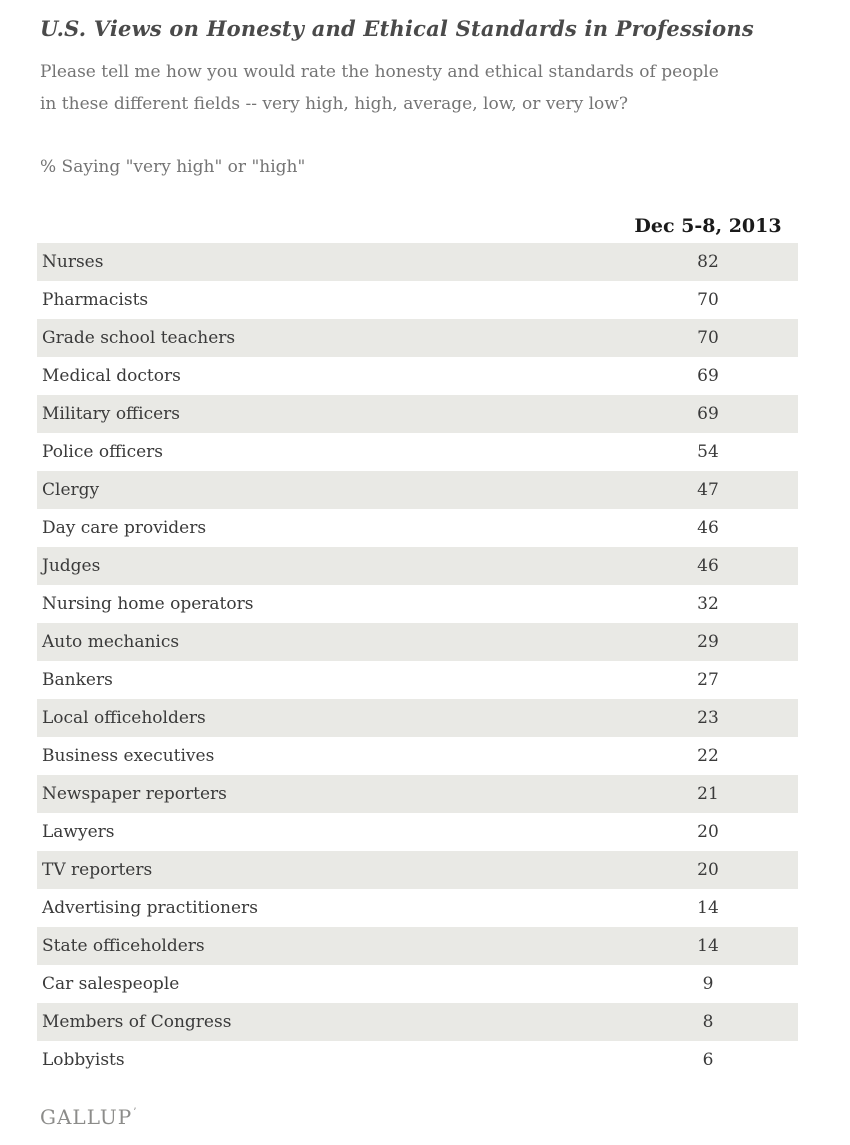 This screenshot has height=1145, width=850. I want to click on table-row: Advertising practitioners 14, so click(417, 908).